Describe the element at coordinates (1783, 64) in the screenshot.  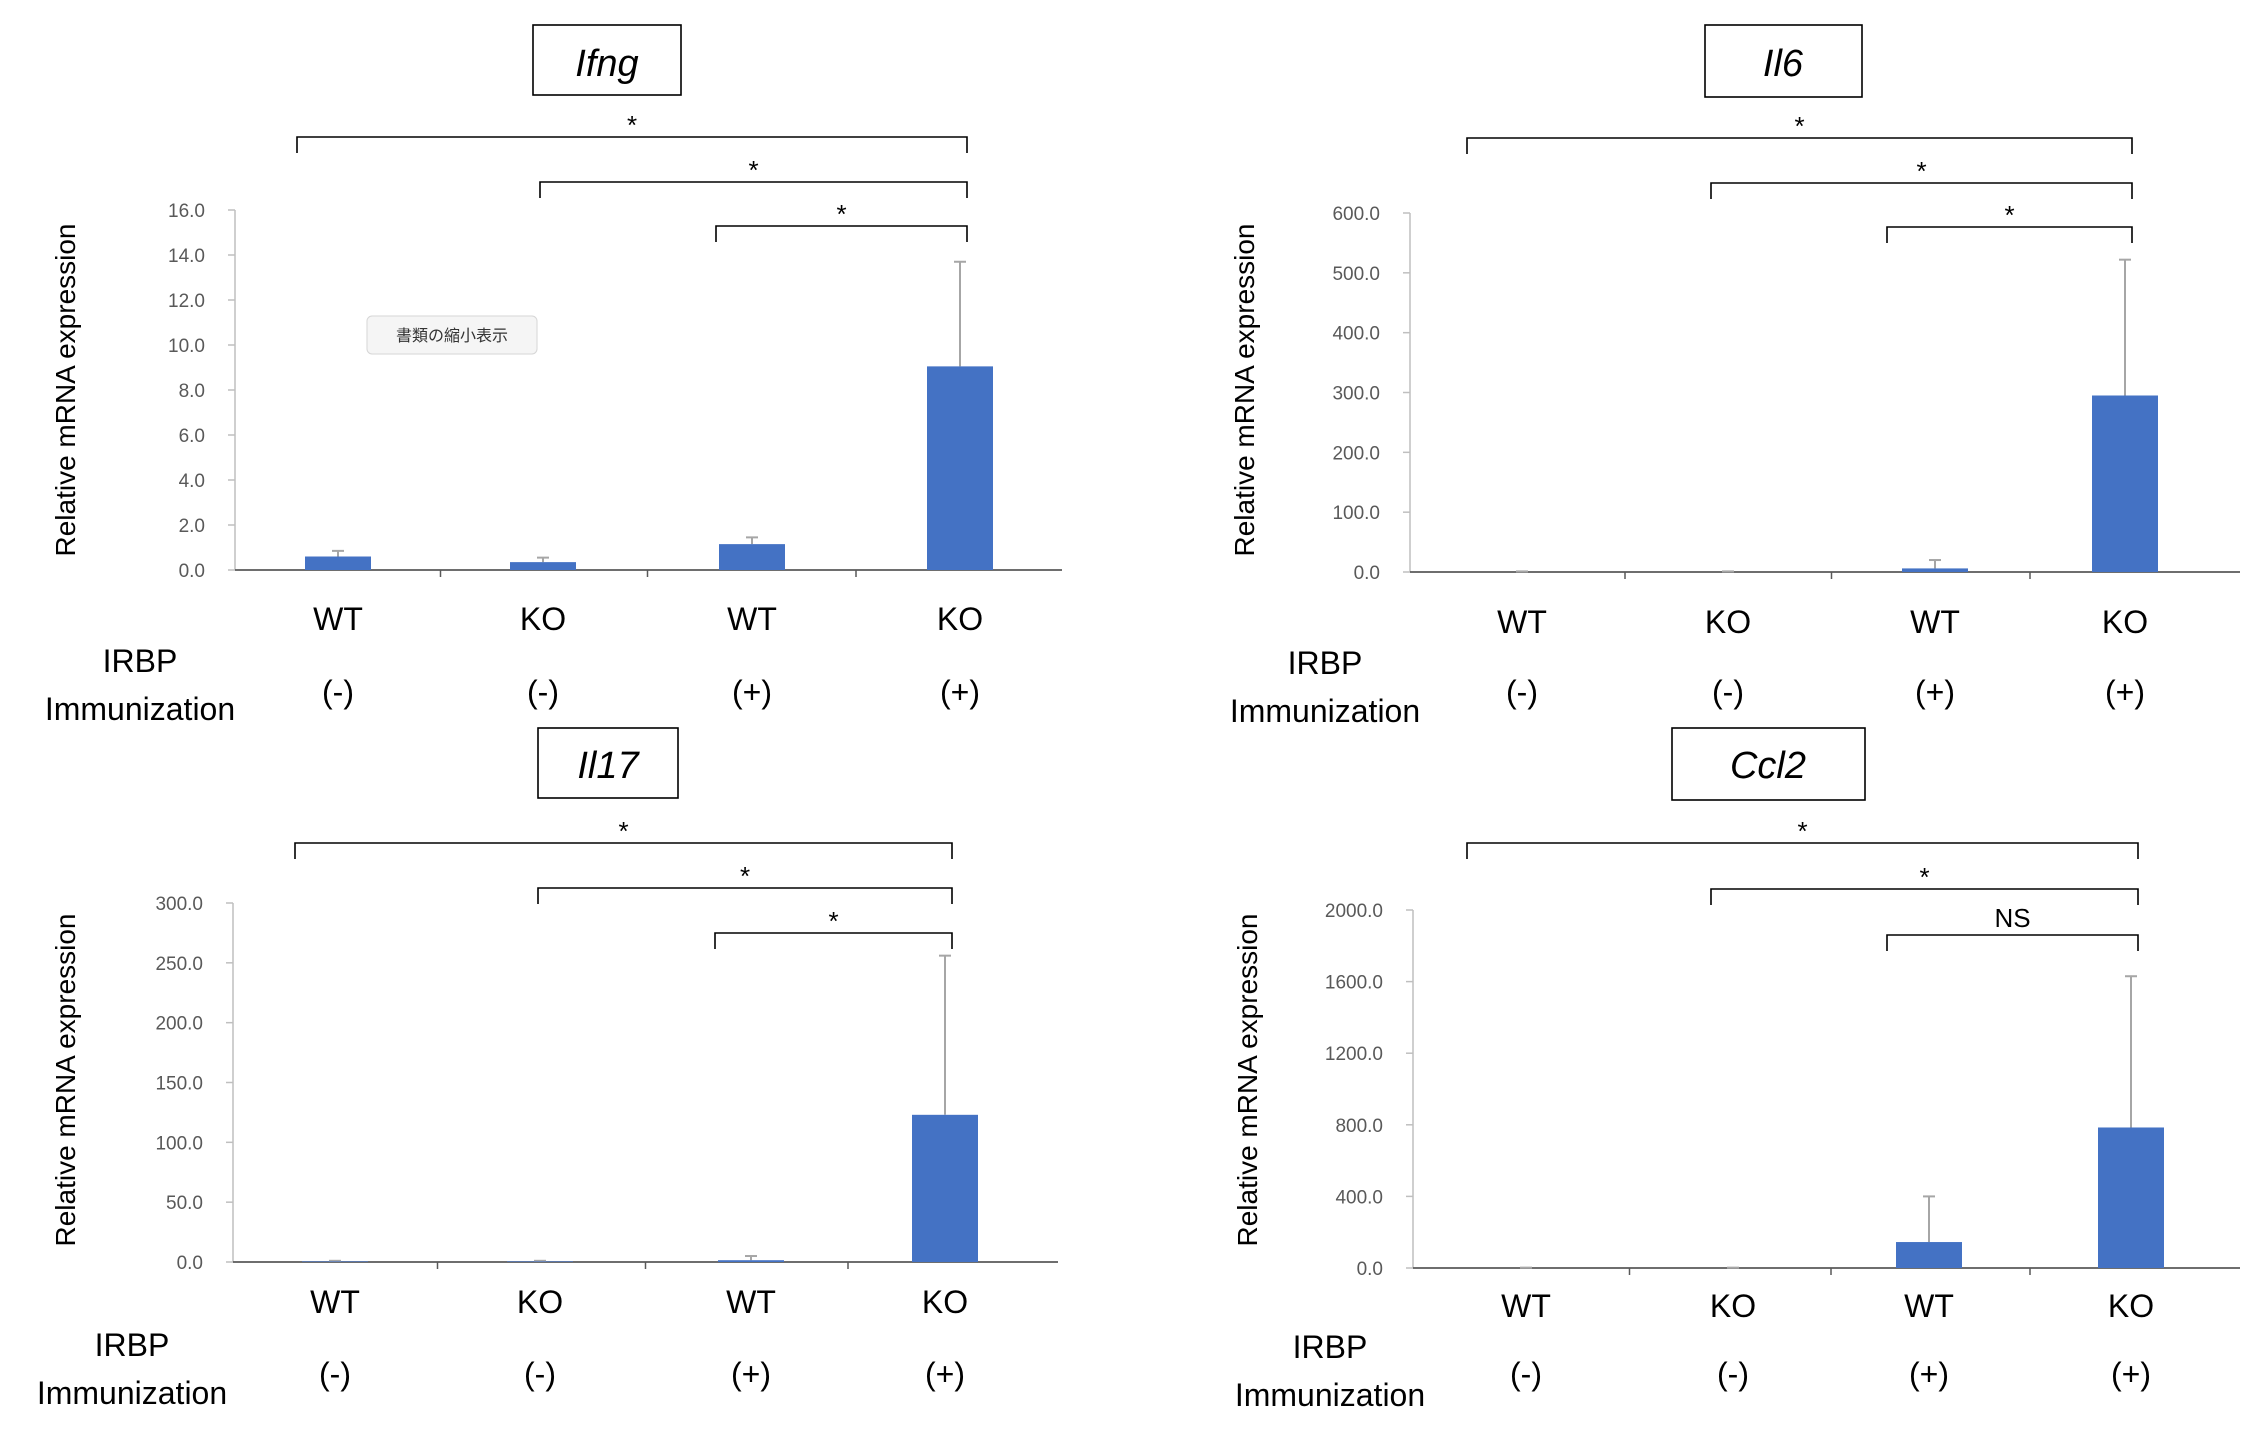
I see `chart-title: Il6` at that location.